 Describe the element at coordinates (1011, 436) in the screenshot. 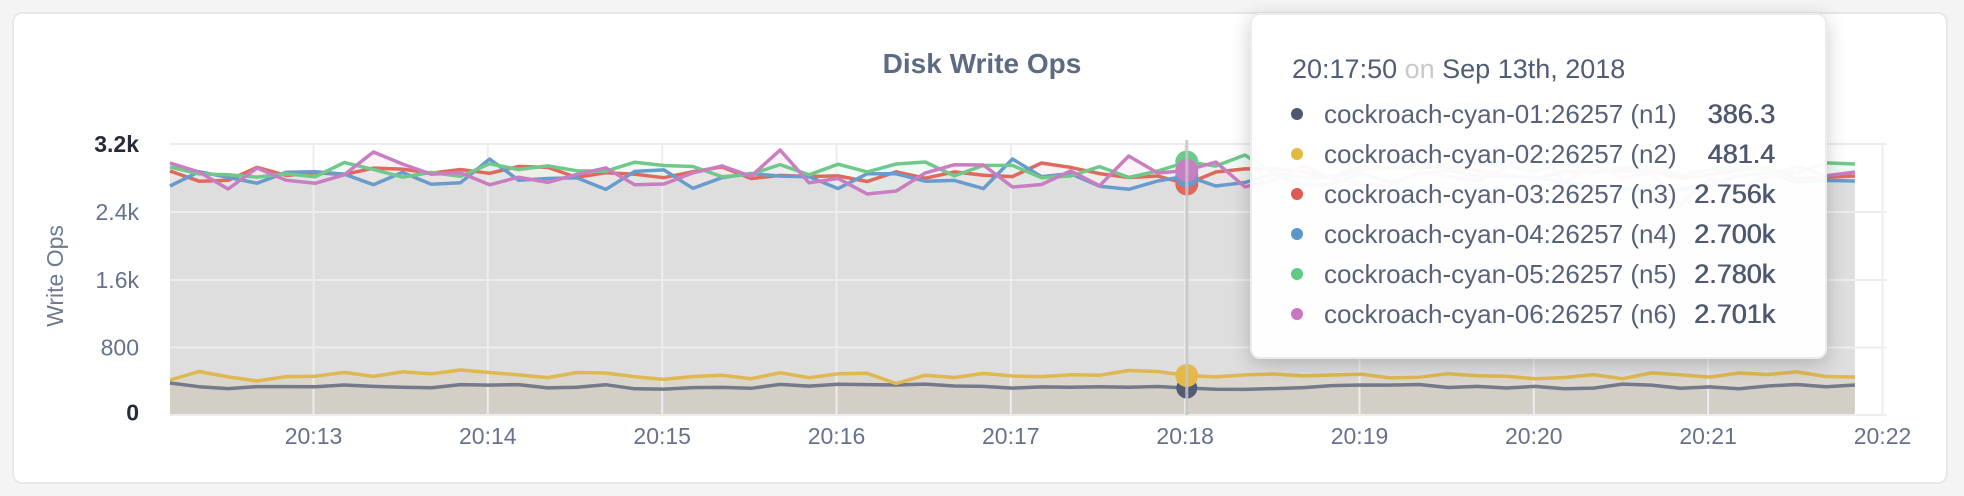

I see `svg-text: 20:17` at that location.